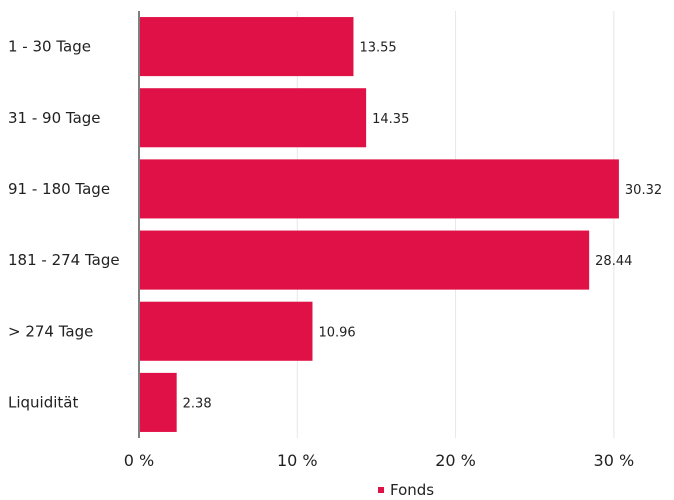 This screenshot has width=674, height=500. What do you see at coordinates (412, 490) in the screenshot?
I see `legend-label-fonds: Fonds` at bounding box center [412, 490].